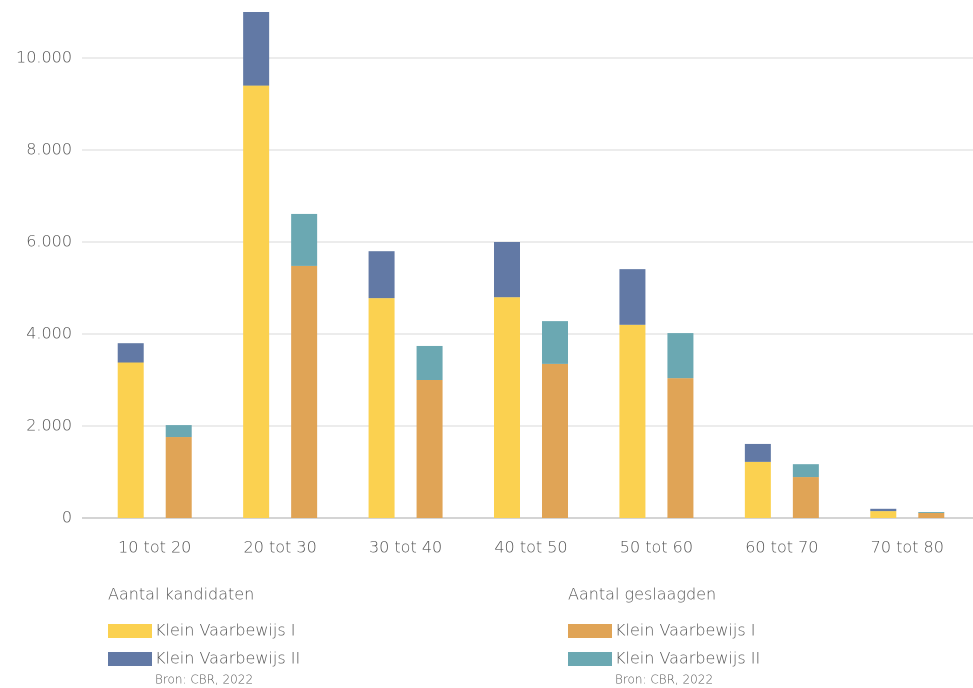 The height and width of the screenshot is (688, 973). What do you see at coordinates (49, 333) in the screenshot?
I see `y-tick-label: 4.000` at bounding box center [49, 333].